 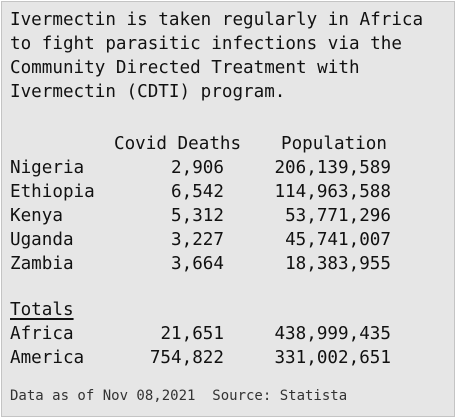 What do you see at coordinates (332, 168) in the screenshot?
I see `population-value: 206,139,589` at bounding box center [332, 168].